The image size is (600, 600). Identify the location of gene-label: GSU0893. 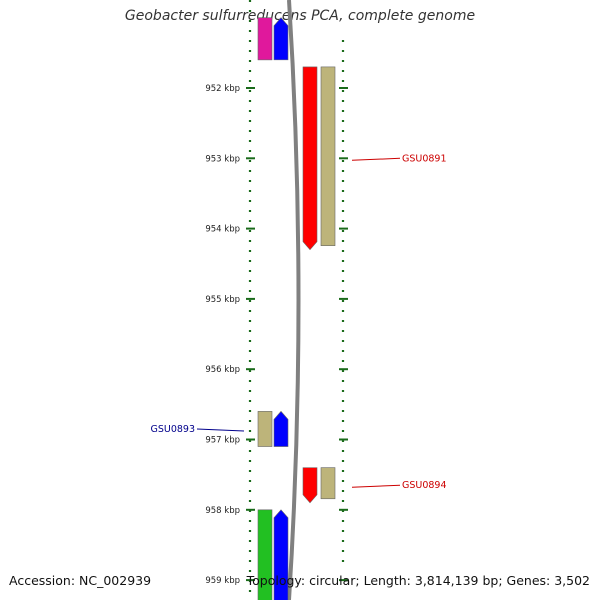
(172, 429).